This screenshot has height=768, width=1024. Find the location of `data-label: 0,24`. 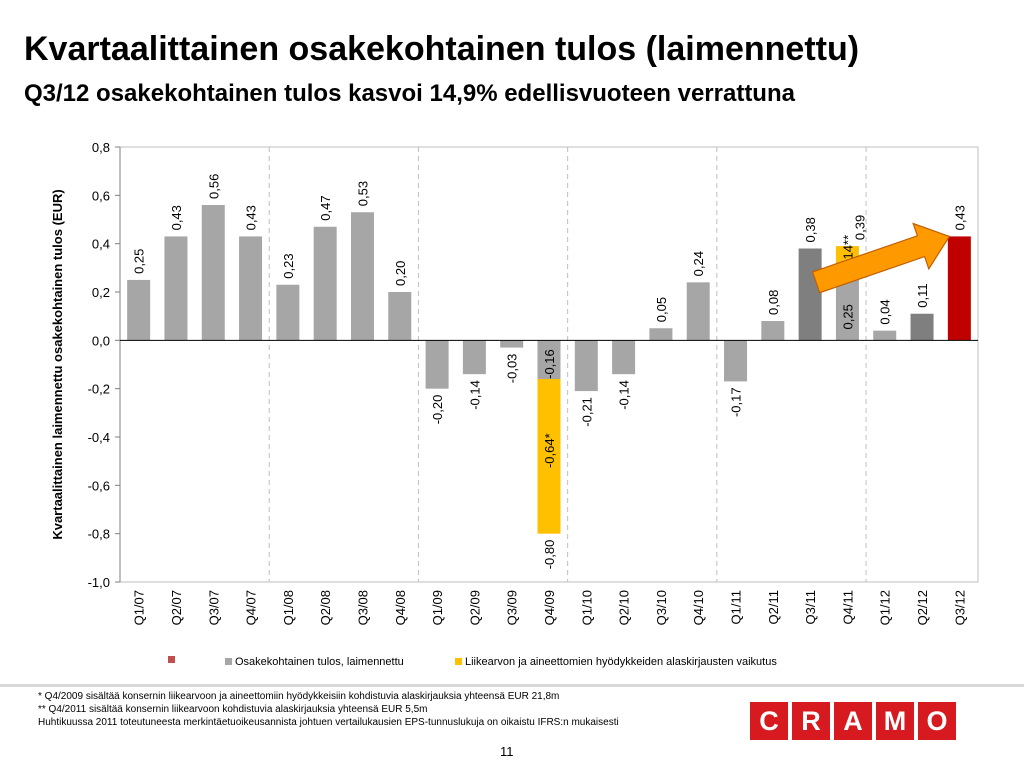

data-label: 0,24 is located at coordinates (698, 263).